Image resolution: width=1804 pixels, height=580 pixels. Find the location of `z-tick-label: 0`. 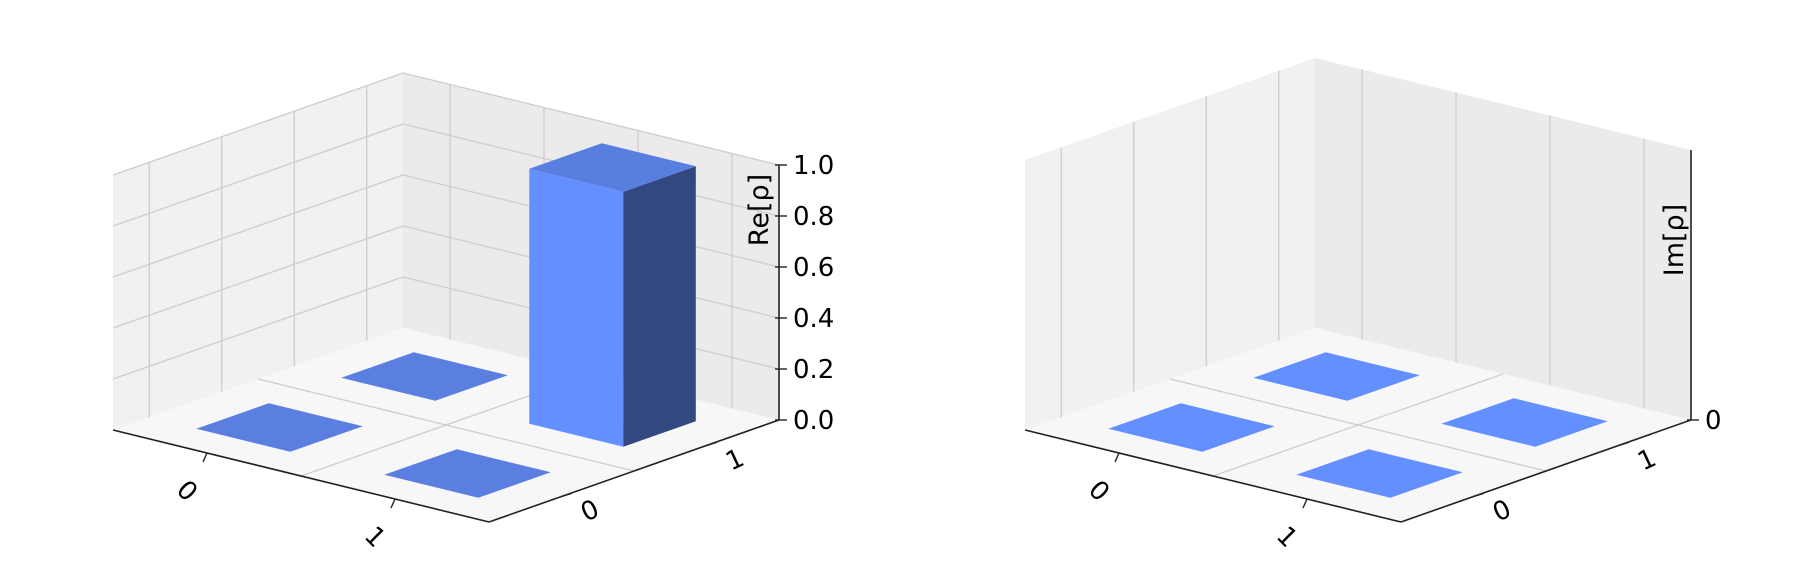

z-tick-label: 0 is located at coordinates (1713, 421).